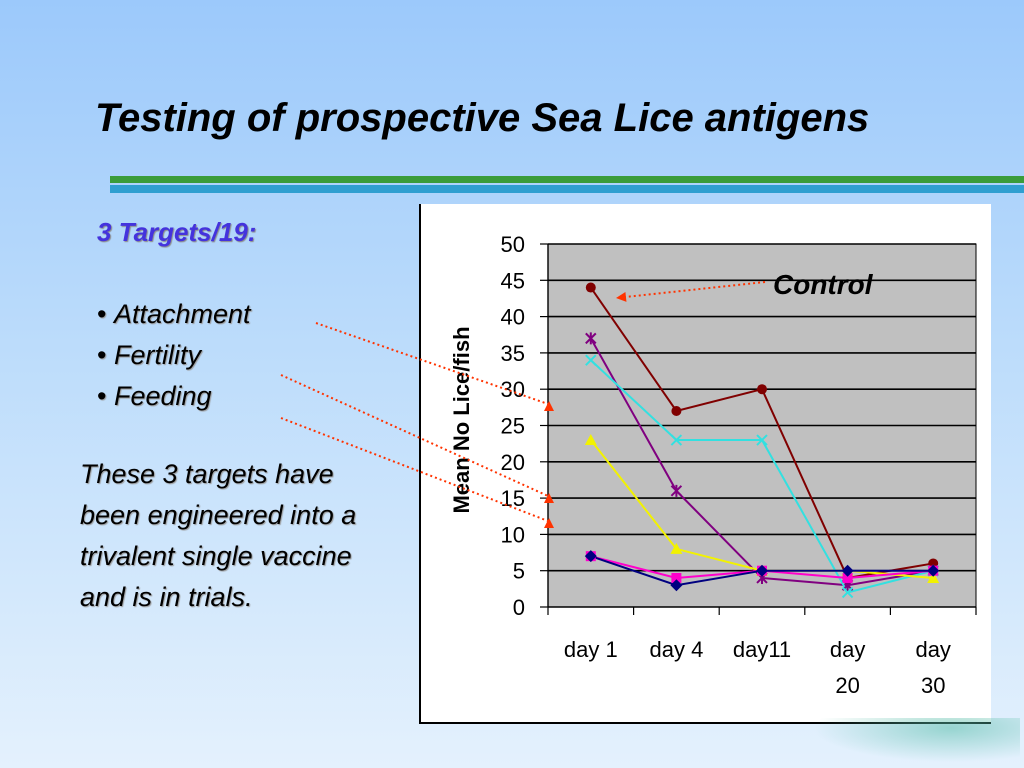 Image resolution: width=1024 pixels, height=768 pixels. I want to click on y-tick-label-1: 5, so click(519, 571).